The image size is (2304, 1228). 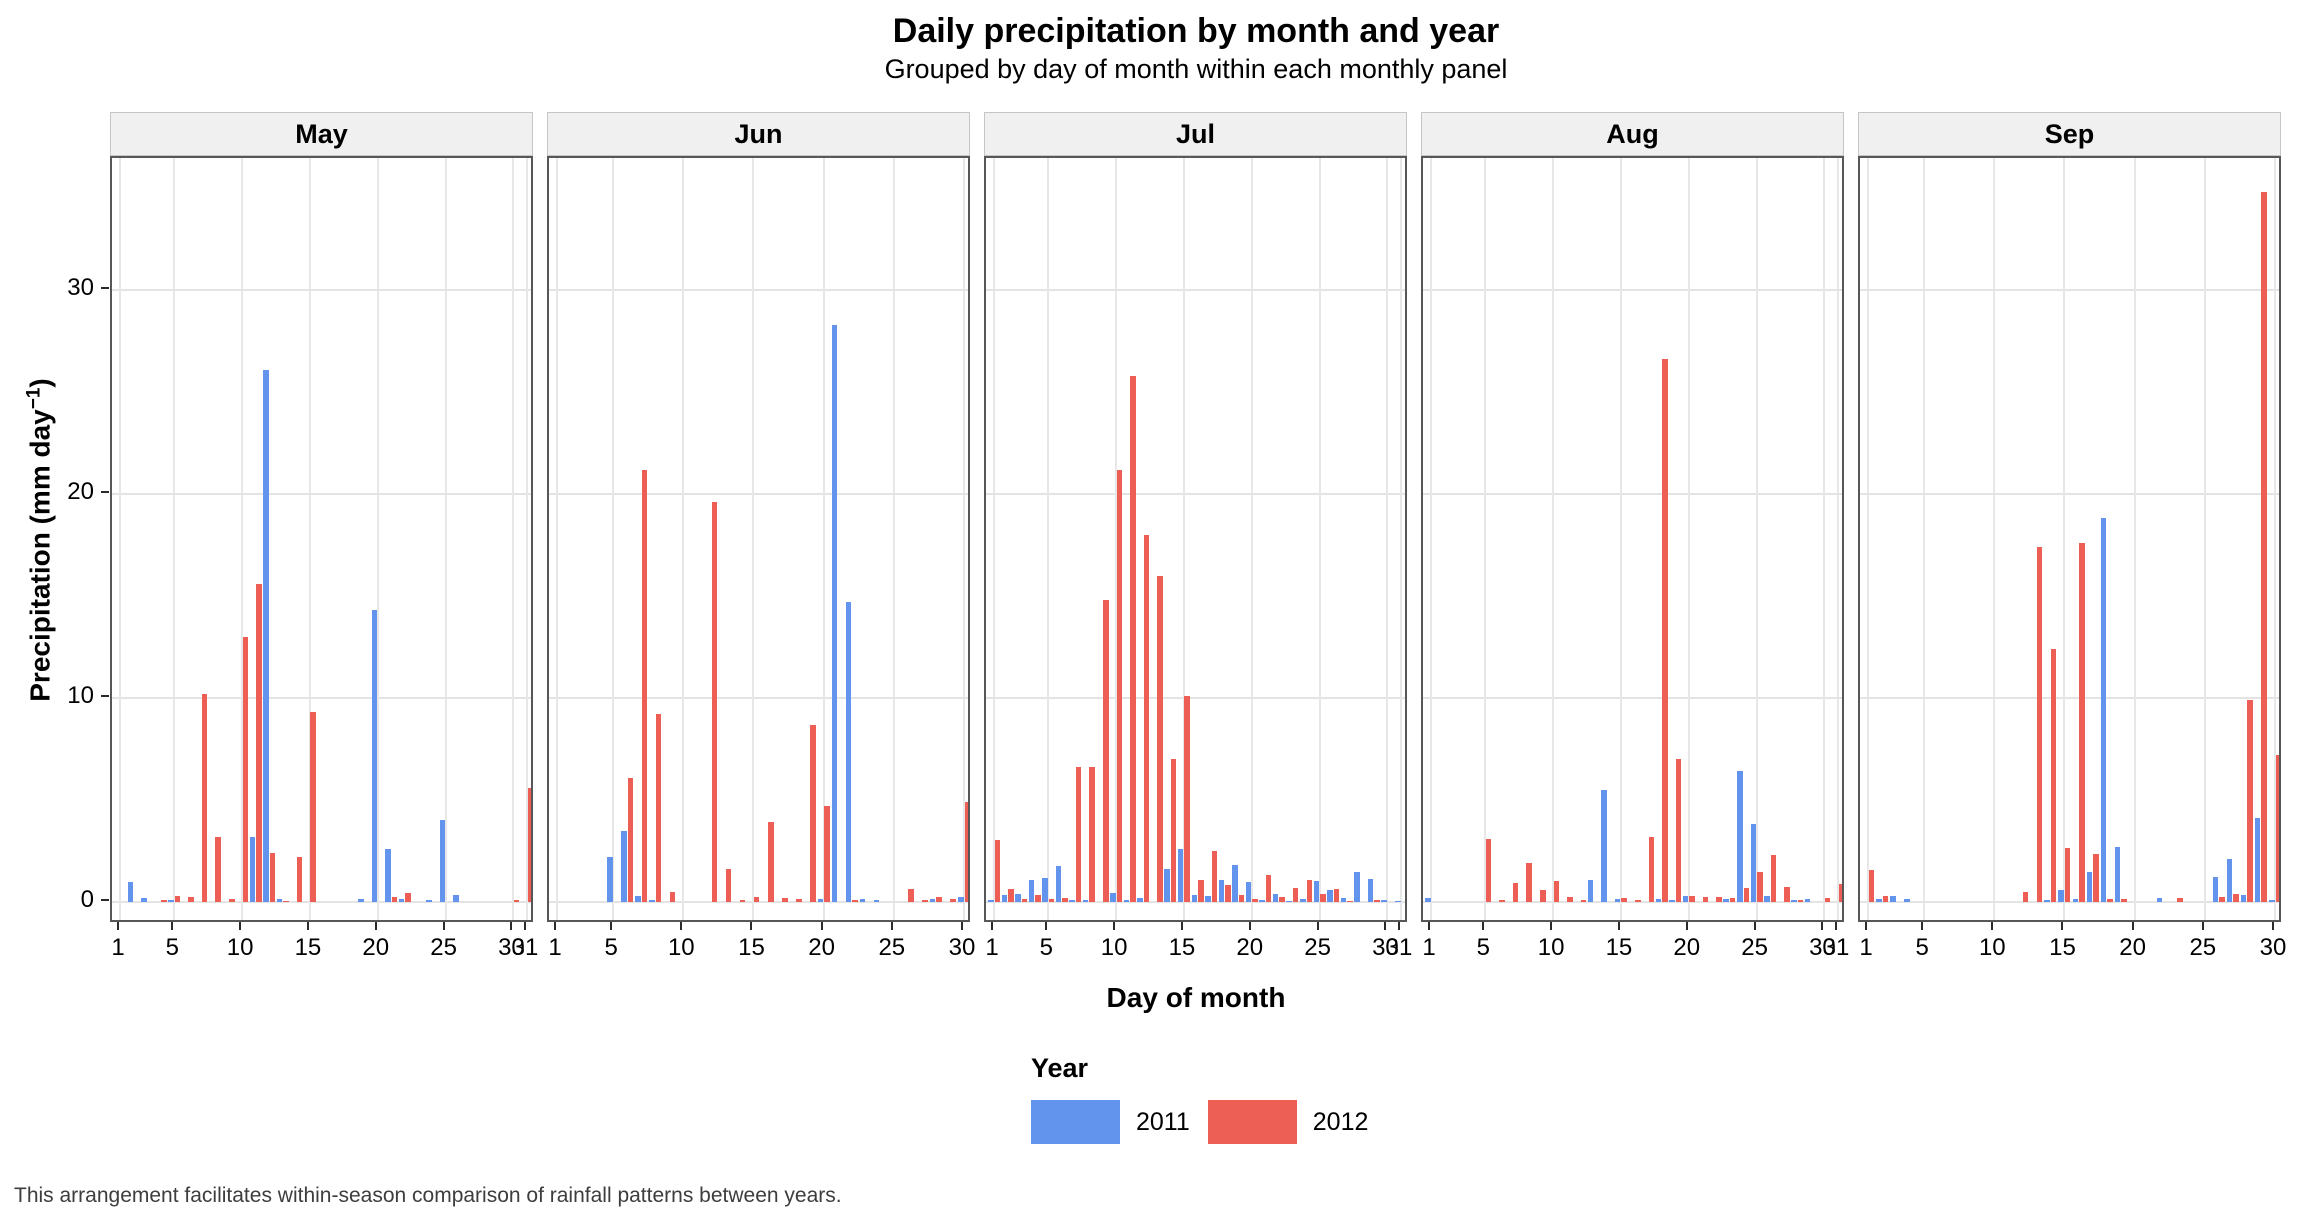 What do you see at coordinates (443, 947) in the screenshot?
I see `x-tick-label: 25` at bounding box center [443, 947].